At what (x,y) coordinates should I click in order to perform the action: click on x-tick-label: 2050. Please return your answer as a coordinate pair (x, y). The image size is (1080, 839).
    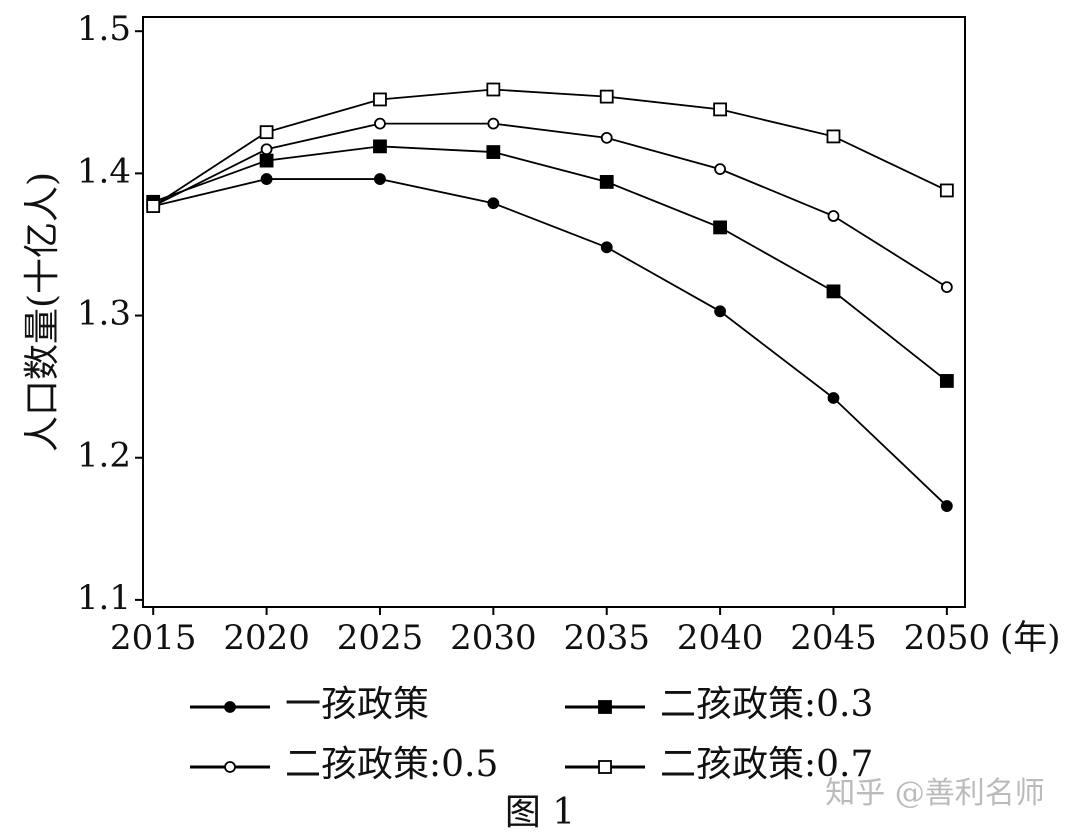
    Looking at the image, I should click on (947, 638).